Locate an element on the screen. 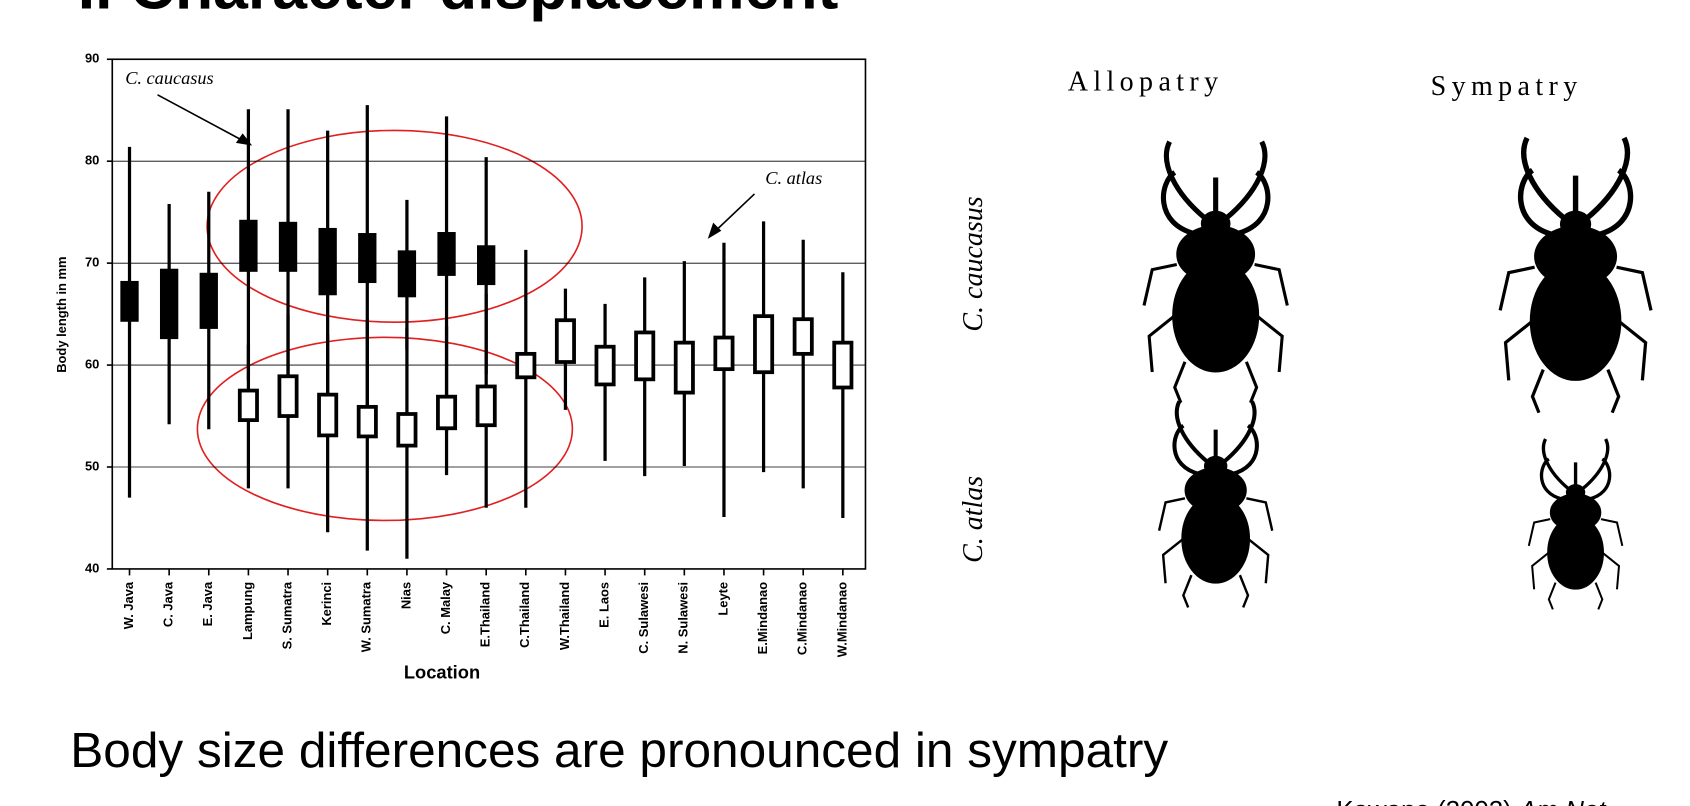  y-tick-label: 50 is located at coordinates (92, 465).